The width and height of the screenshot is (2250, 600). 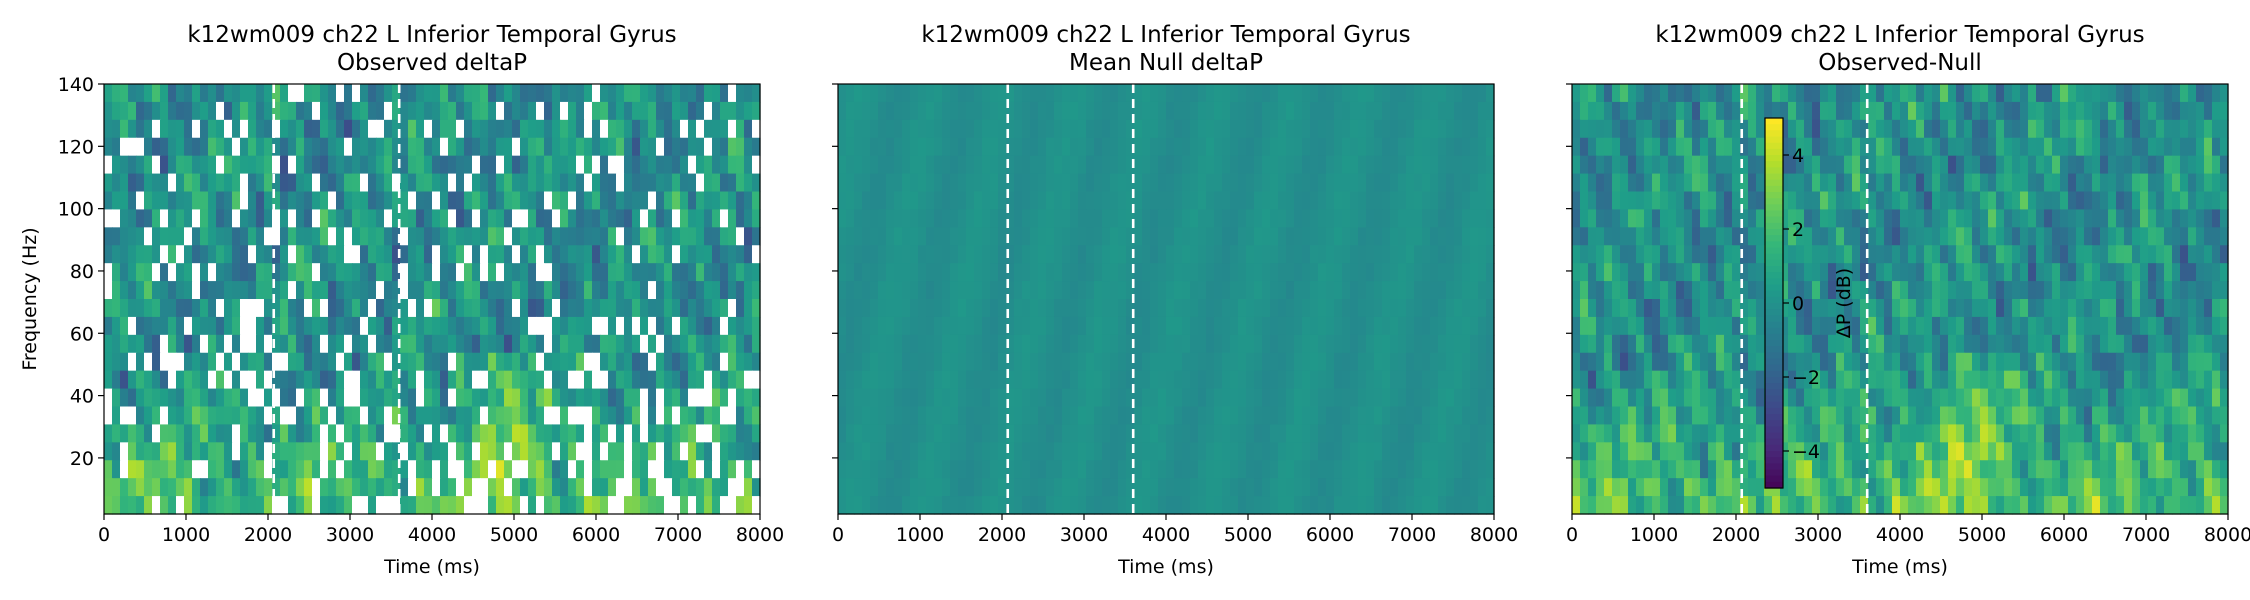 I want to click on panel-title-line2: Mean Null deltaP, so click(x=1166, y=63).